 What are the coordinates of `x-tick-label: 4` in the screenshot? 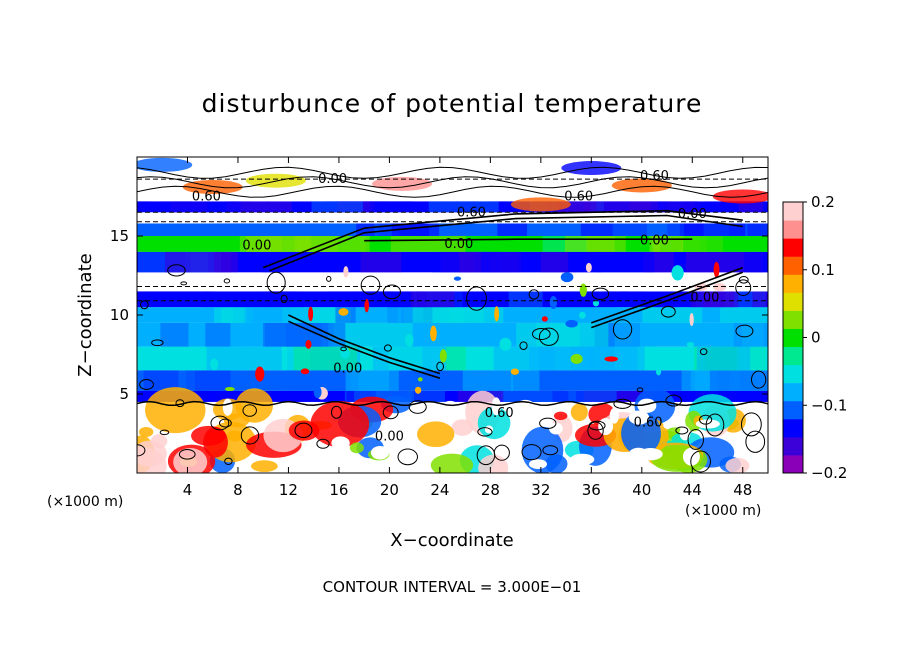 It's located at (188, 490).